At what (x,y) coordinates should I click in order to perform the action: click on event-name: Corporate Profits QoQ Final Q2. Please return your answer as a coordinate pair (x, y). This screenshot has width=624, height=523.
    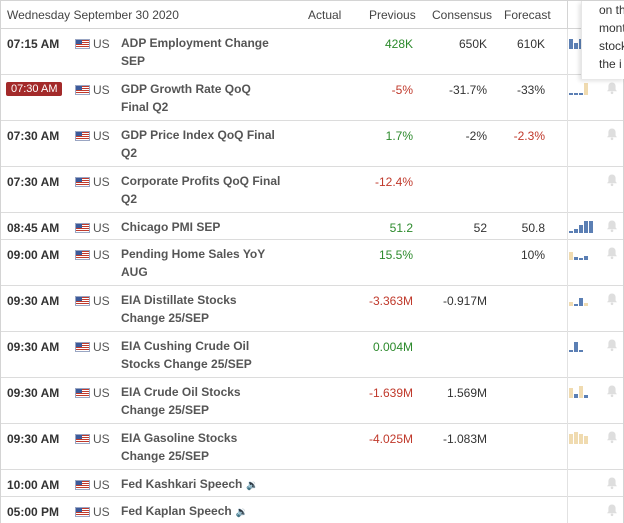
    Looking at the image, I should click on (216, 190).